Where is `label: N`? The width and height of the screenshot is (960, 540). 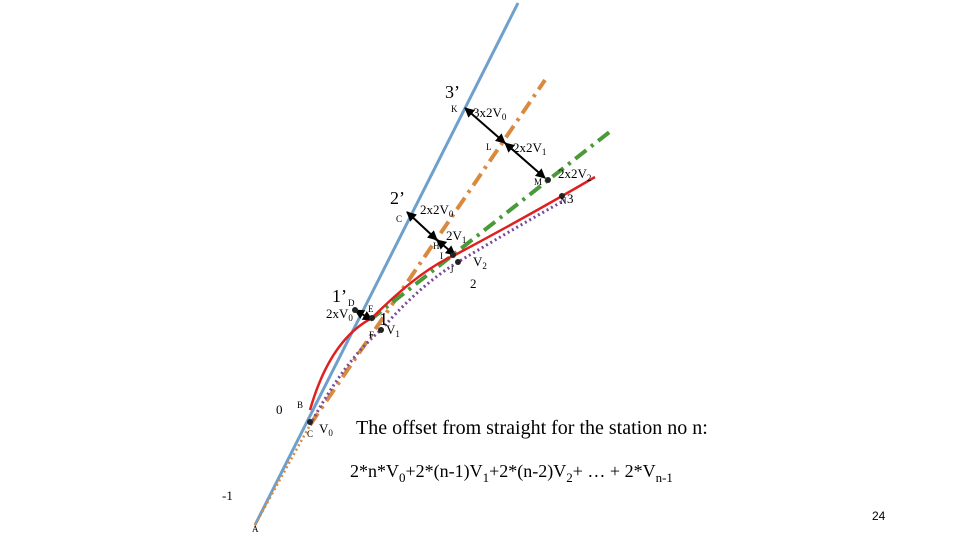
label: N is located at coordinates (563, 201).